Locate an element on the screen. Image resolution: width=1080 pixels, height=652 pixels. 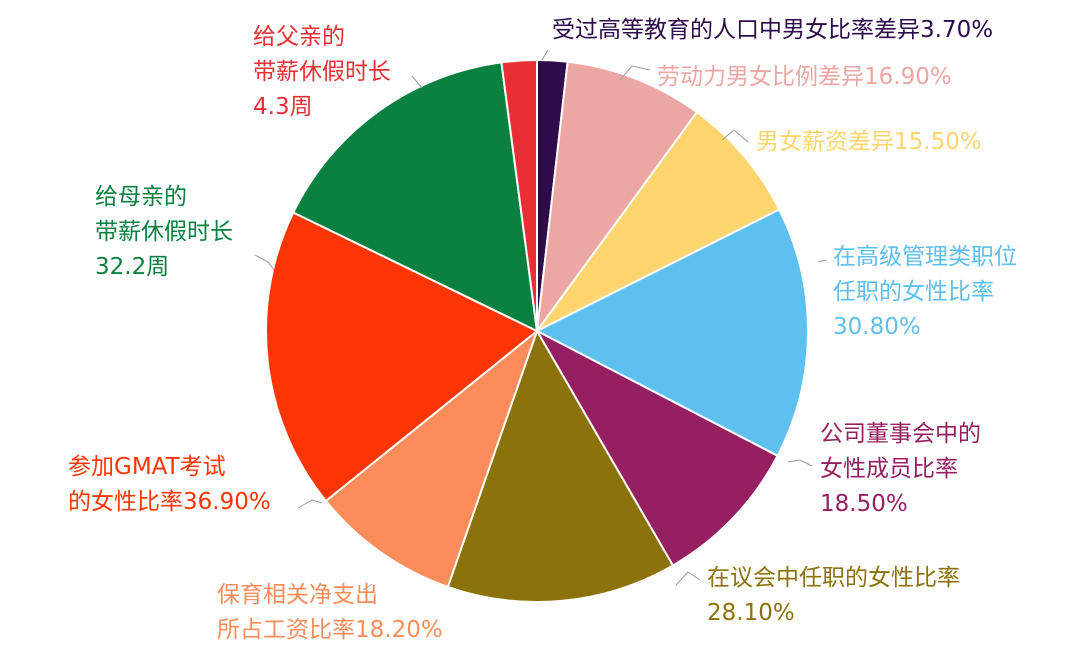
slice-label-line: 30.80% is located at coordinates (877, 327).